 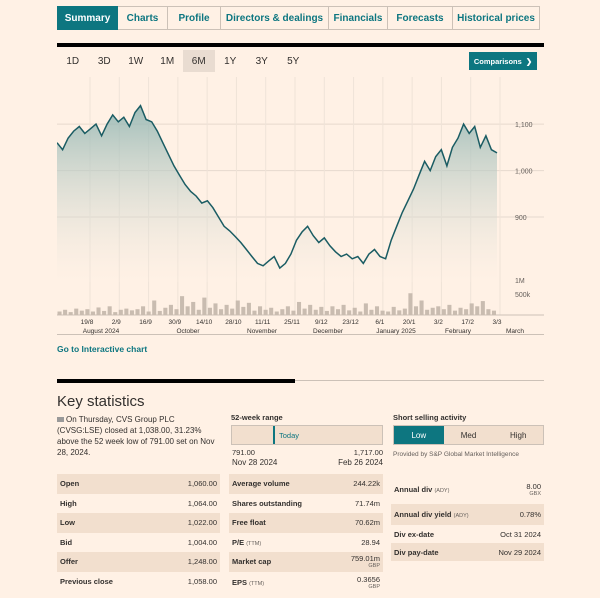 I want to click on tab-historical-prices: Historical prices, so click(x=496, y=18).